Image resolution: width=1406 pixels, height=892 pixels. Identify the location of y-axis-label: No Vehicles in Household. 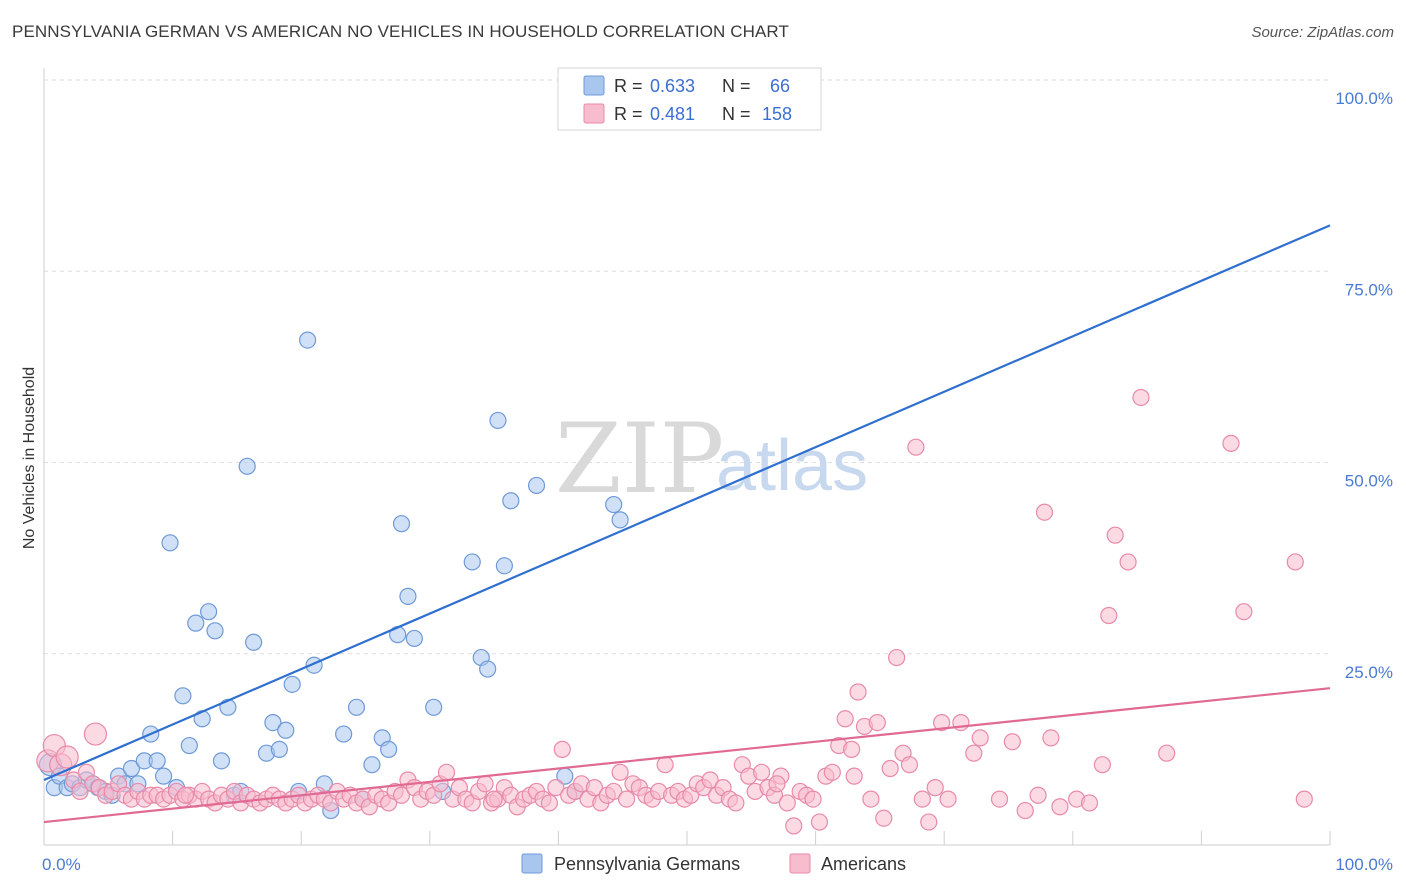
(29, 458).